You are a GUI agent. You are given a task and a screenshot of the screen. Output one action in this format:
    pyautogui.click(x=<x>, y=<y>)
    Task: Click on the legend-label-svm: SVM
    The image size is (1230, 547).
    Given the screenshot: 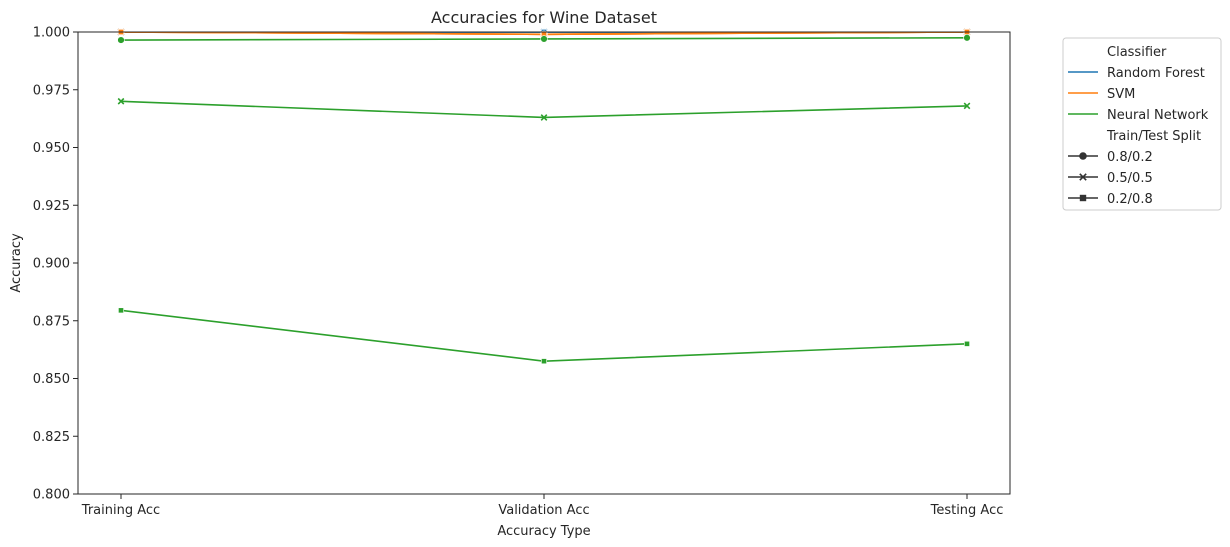 What is the action you would take?
    pyautogui.click(x=1121, y=94)
    